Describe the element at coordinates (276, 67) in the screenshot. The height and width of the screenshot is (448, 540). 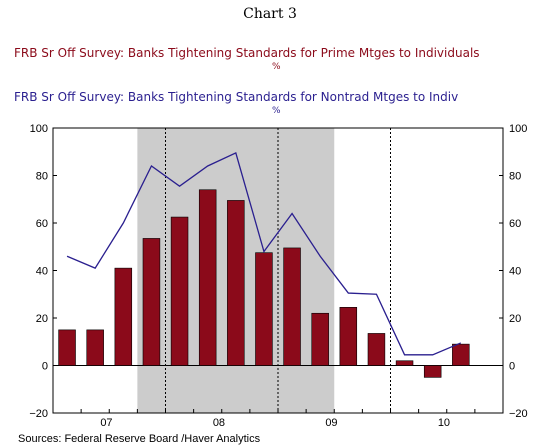
I see `series1-unit: %` at that location.